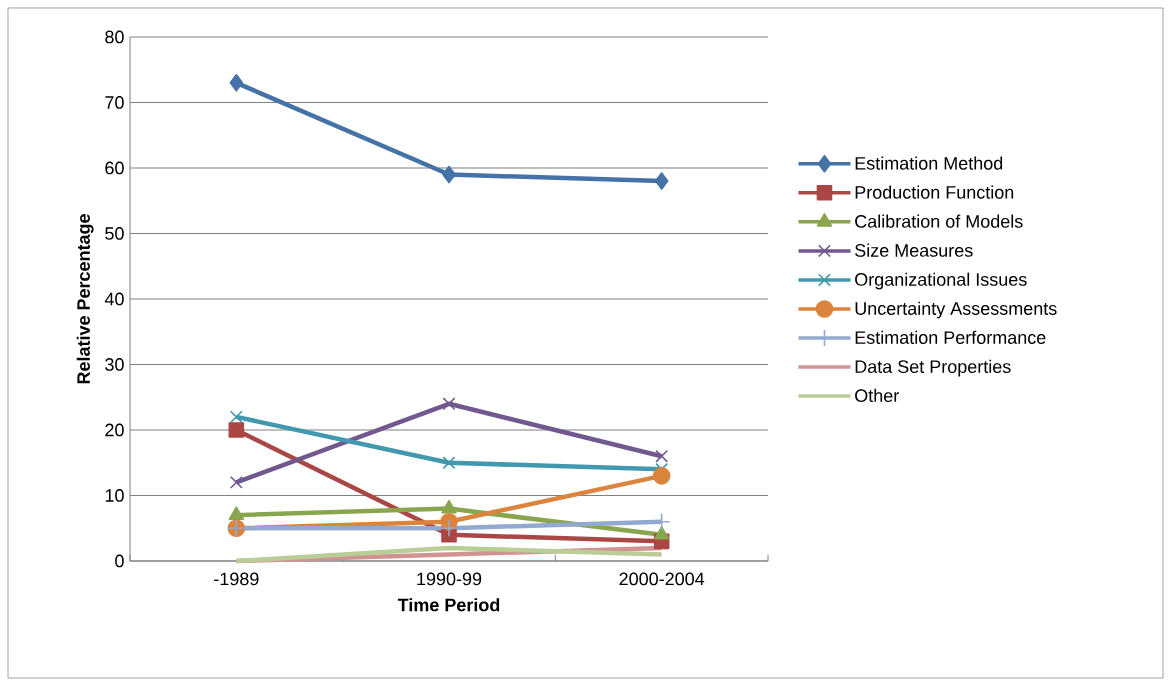 Image resolution: width=1169 pixels, height=680 pixels. What do you see at coordinates (114, 233) in the screenshot?
I see `y-tick-label: 50` at bounding box center [114, 233].